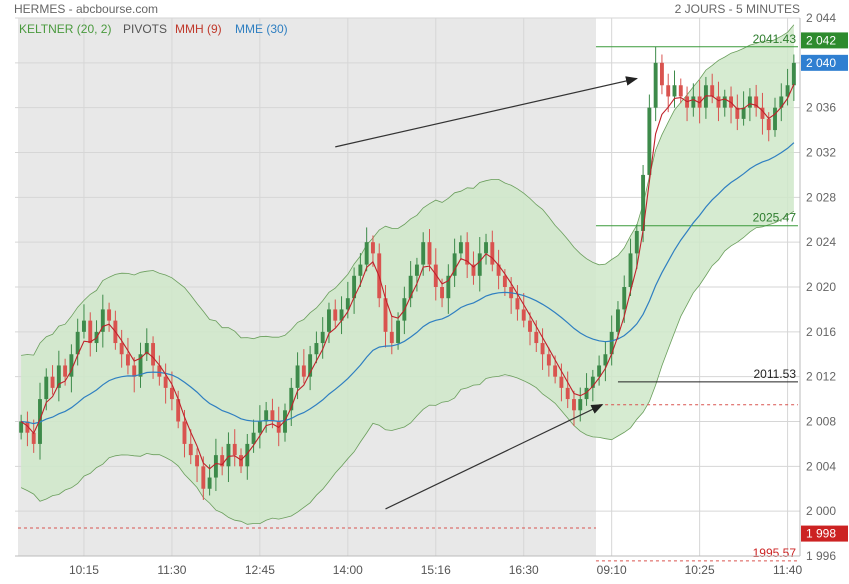  What do you see at coordinates (821, 18) in the screenshot?
I see `y-tick-label: 2 044` at bounding box center [821, 18].